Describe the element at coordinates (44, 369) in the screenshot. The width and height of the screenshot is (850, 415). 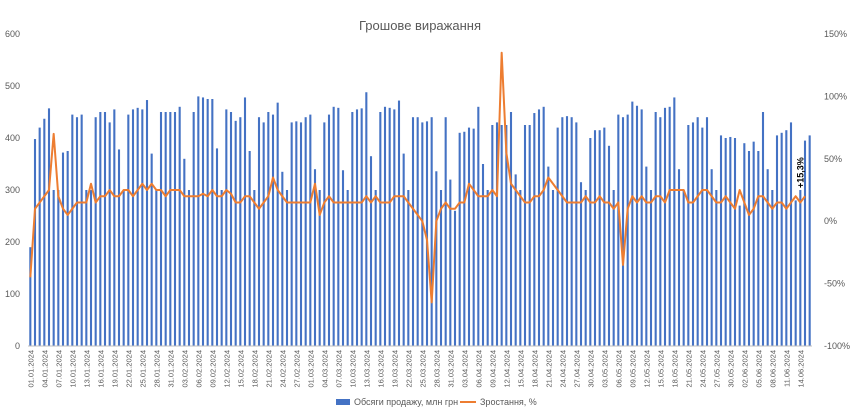
I see `x-tick-label: 04.01.2024` at that location.